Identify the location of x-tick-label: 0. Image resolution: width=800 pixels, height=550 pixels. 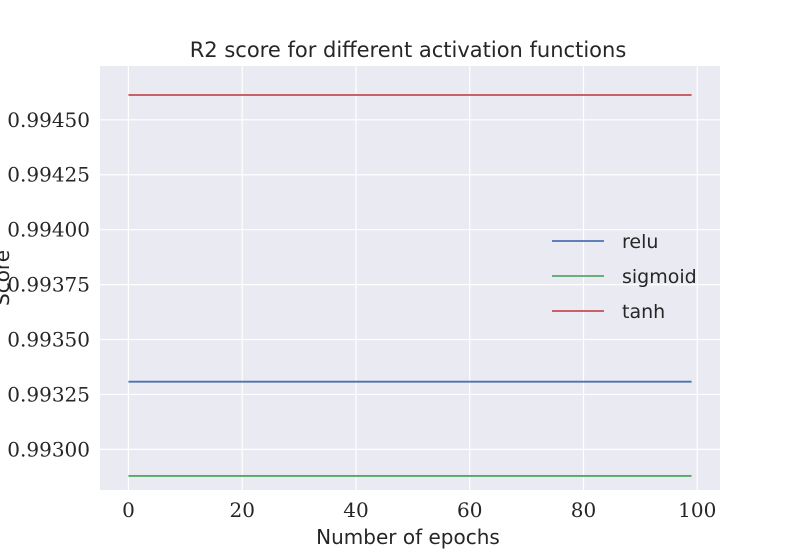
(128, 510).